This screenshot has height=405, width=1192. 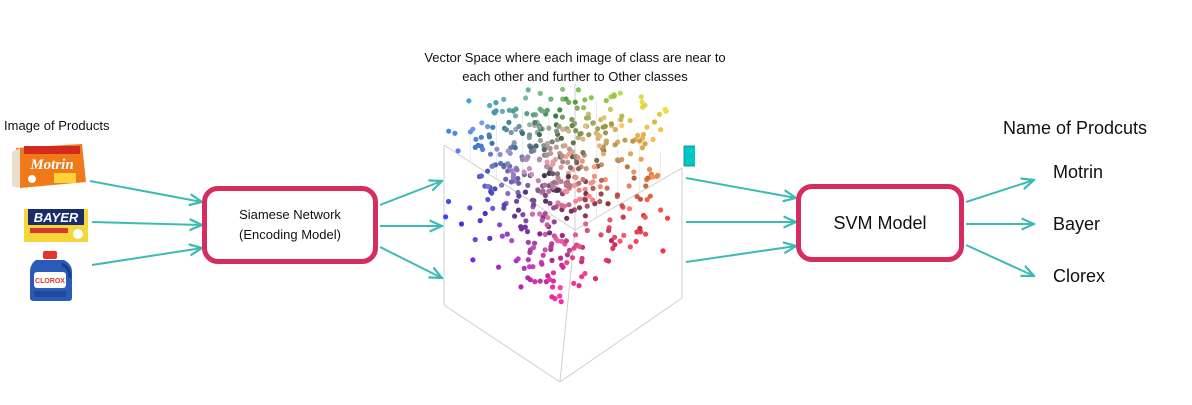 I want to click on names-heading: Name of Prodcuts, so click(x=1075, y=128).